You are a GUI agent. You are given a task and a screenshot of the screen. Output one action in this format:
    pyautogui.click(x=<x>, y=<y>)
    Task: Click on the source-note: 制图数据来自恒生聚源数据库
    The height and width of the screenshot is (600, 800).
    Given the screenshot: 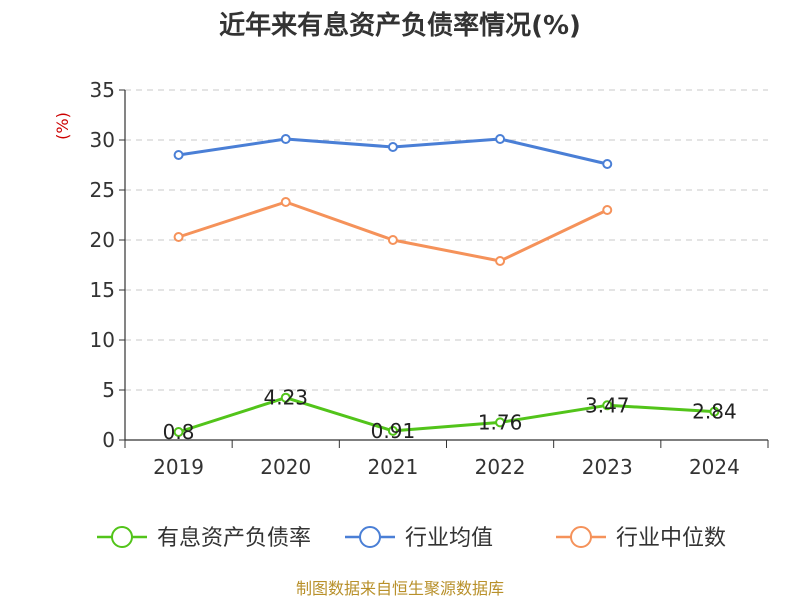 What is the action you would take?
    pyautogui.click(x=400, y=588)
    